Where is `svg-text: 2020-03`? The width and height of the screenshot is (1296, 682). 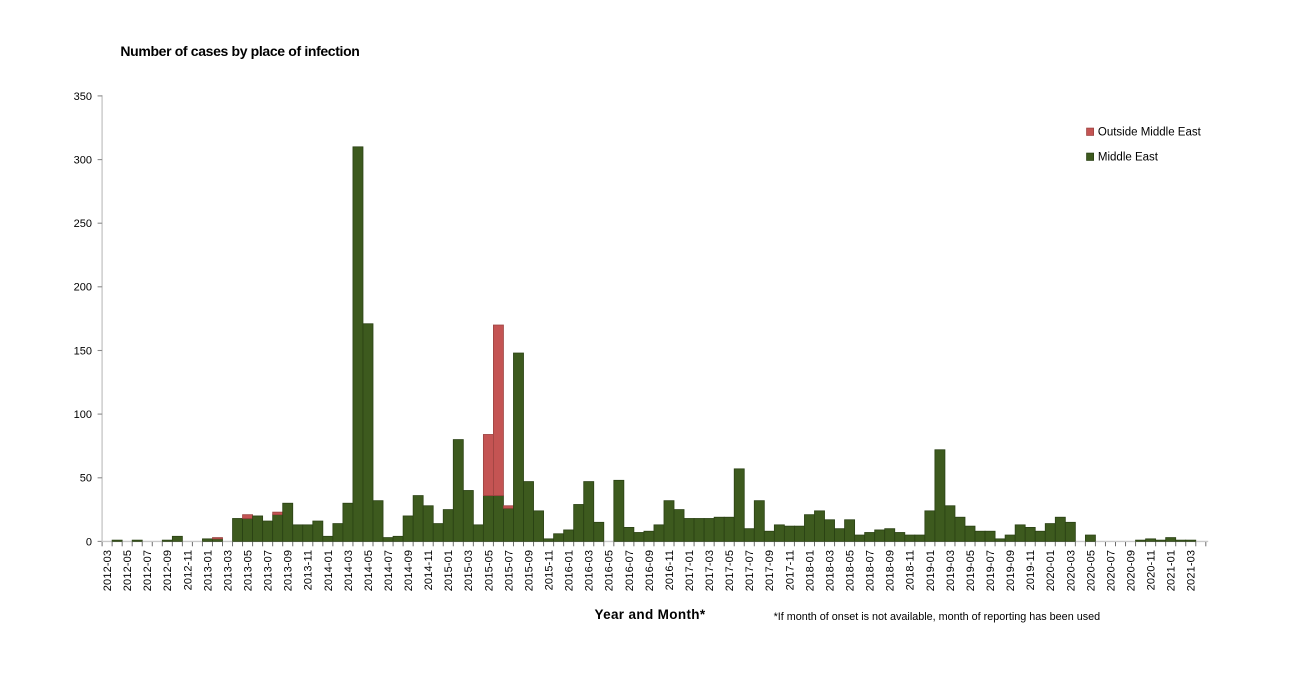 svg-text: 2020-03 is located at coordinates (1071, 570).